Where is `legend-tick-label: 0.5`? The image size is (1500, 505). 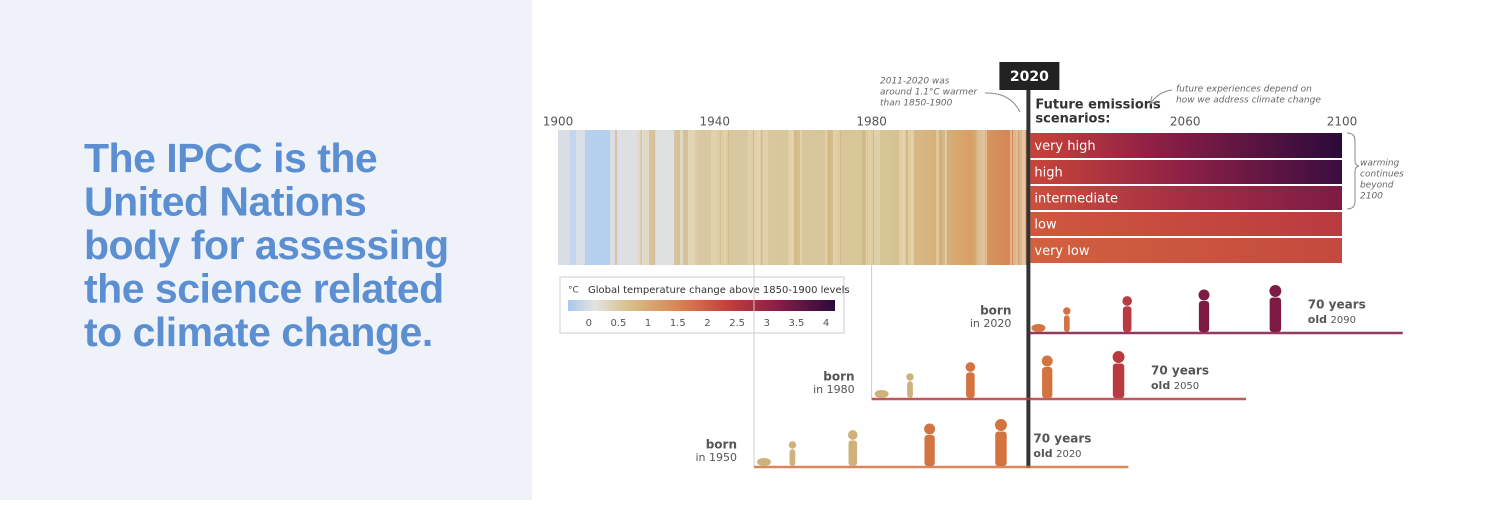
legend-tick-label: 0.5 is located at coordinates (618, 323).